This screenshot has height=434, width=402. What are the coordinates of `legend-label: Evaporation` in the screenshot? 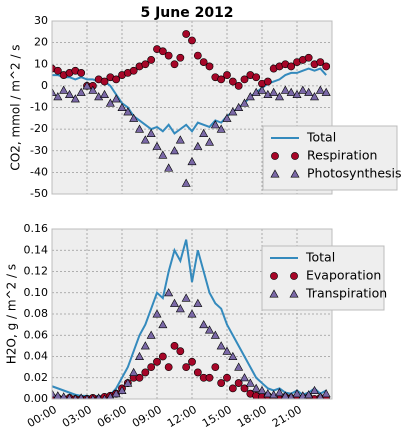 It's located at (343, 275).